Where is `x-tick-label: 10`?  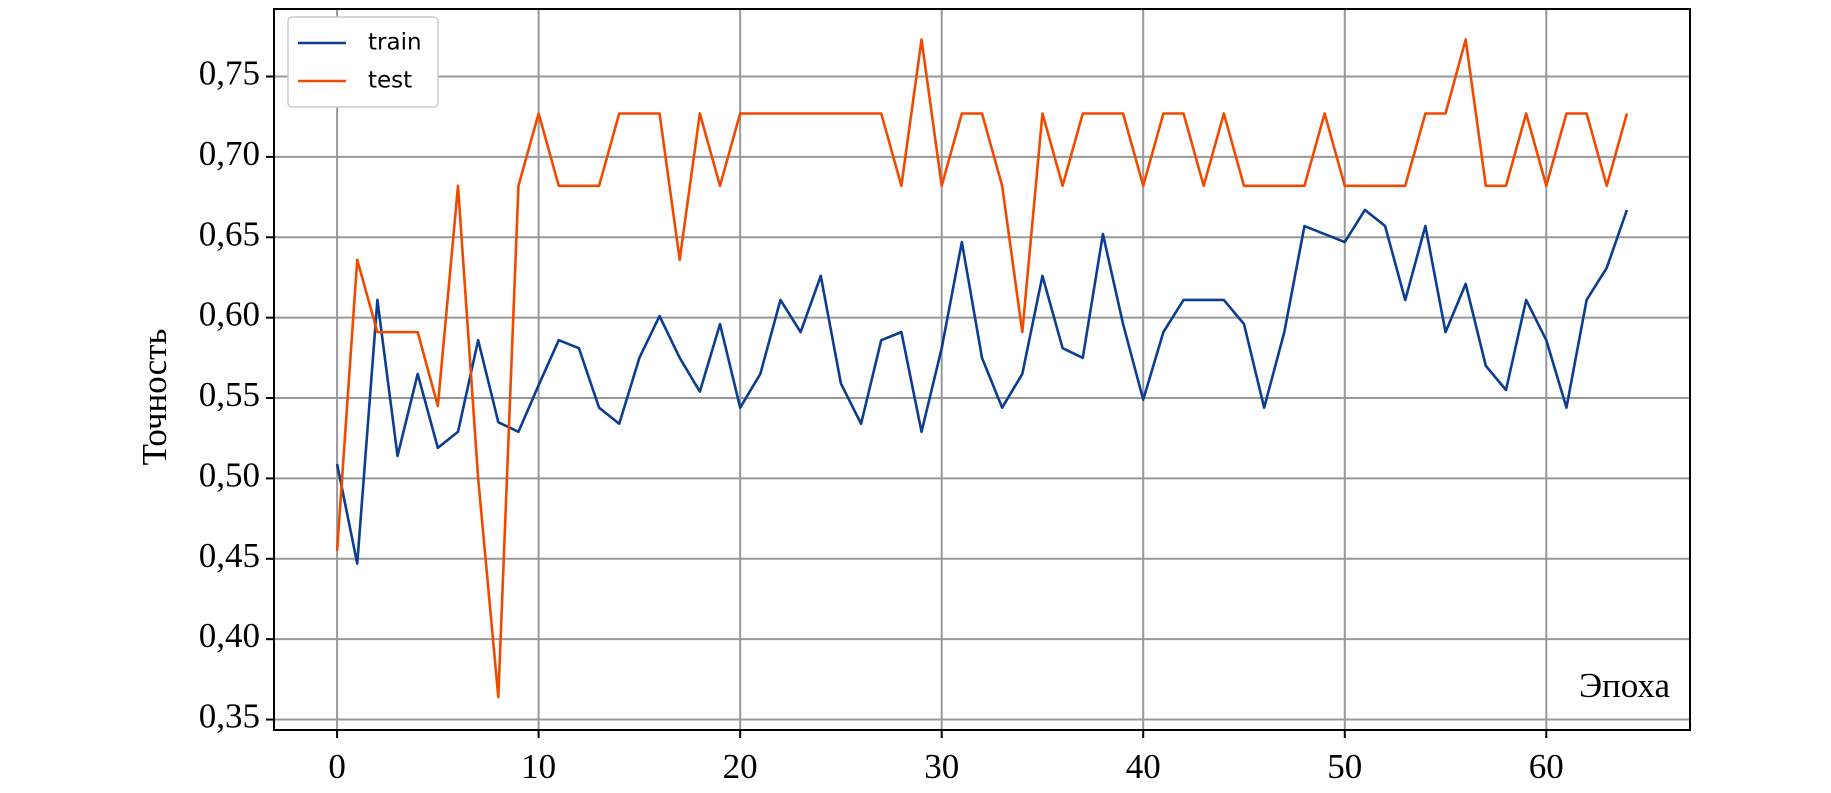
x-tick-label: 10 is located at coordinates (538, 766).